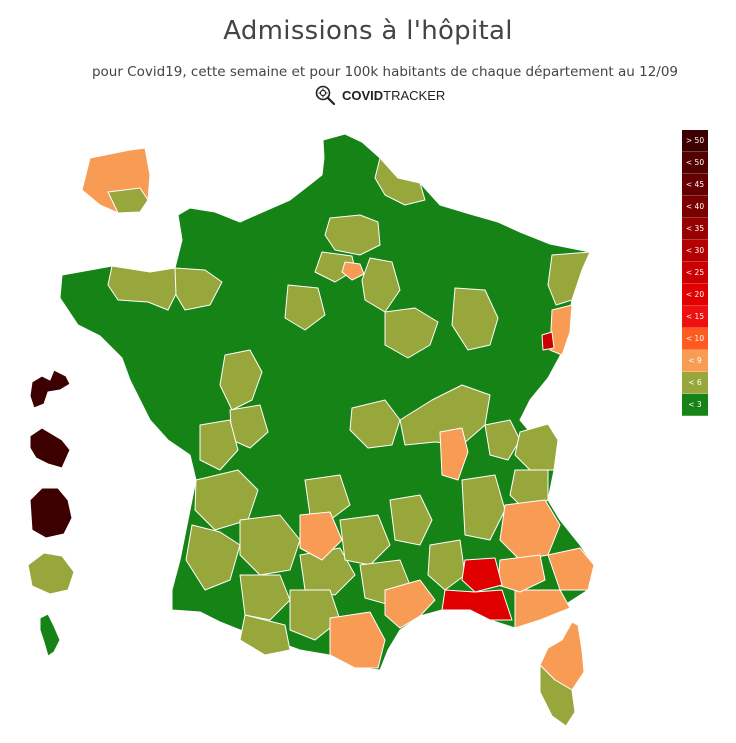 The width and height of the screenshot is (736, 743). What do you see at coordinates (400, 181) in the screenshot?
I see `dept-aisne` at bounding box center [400, 181].